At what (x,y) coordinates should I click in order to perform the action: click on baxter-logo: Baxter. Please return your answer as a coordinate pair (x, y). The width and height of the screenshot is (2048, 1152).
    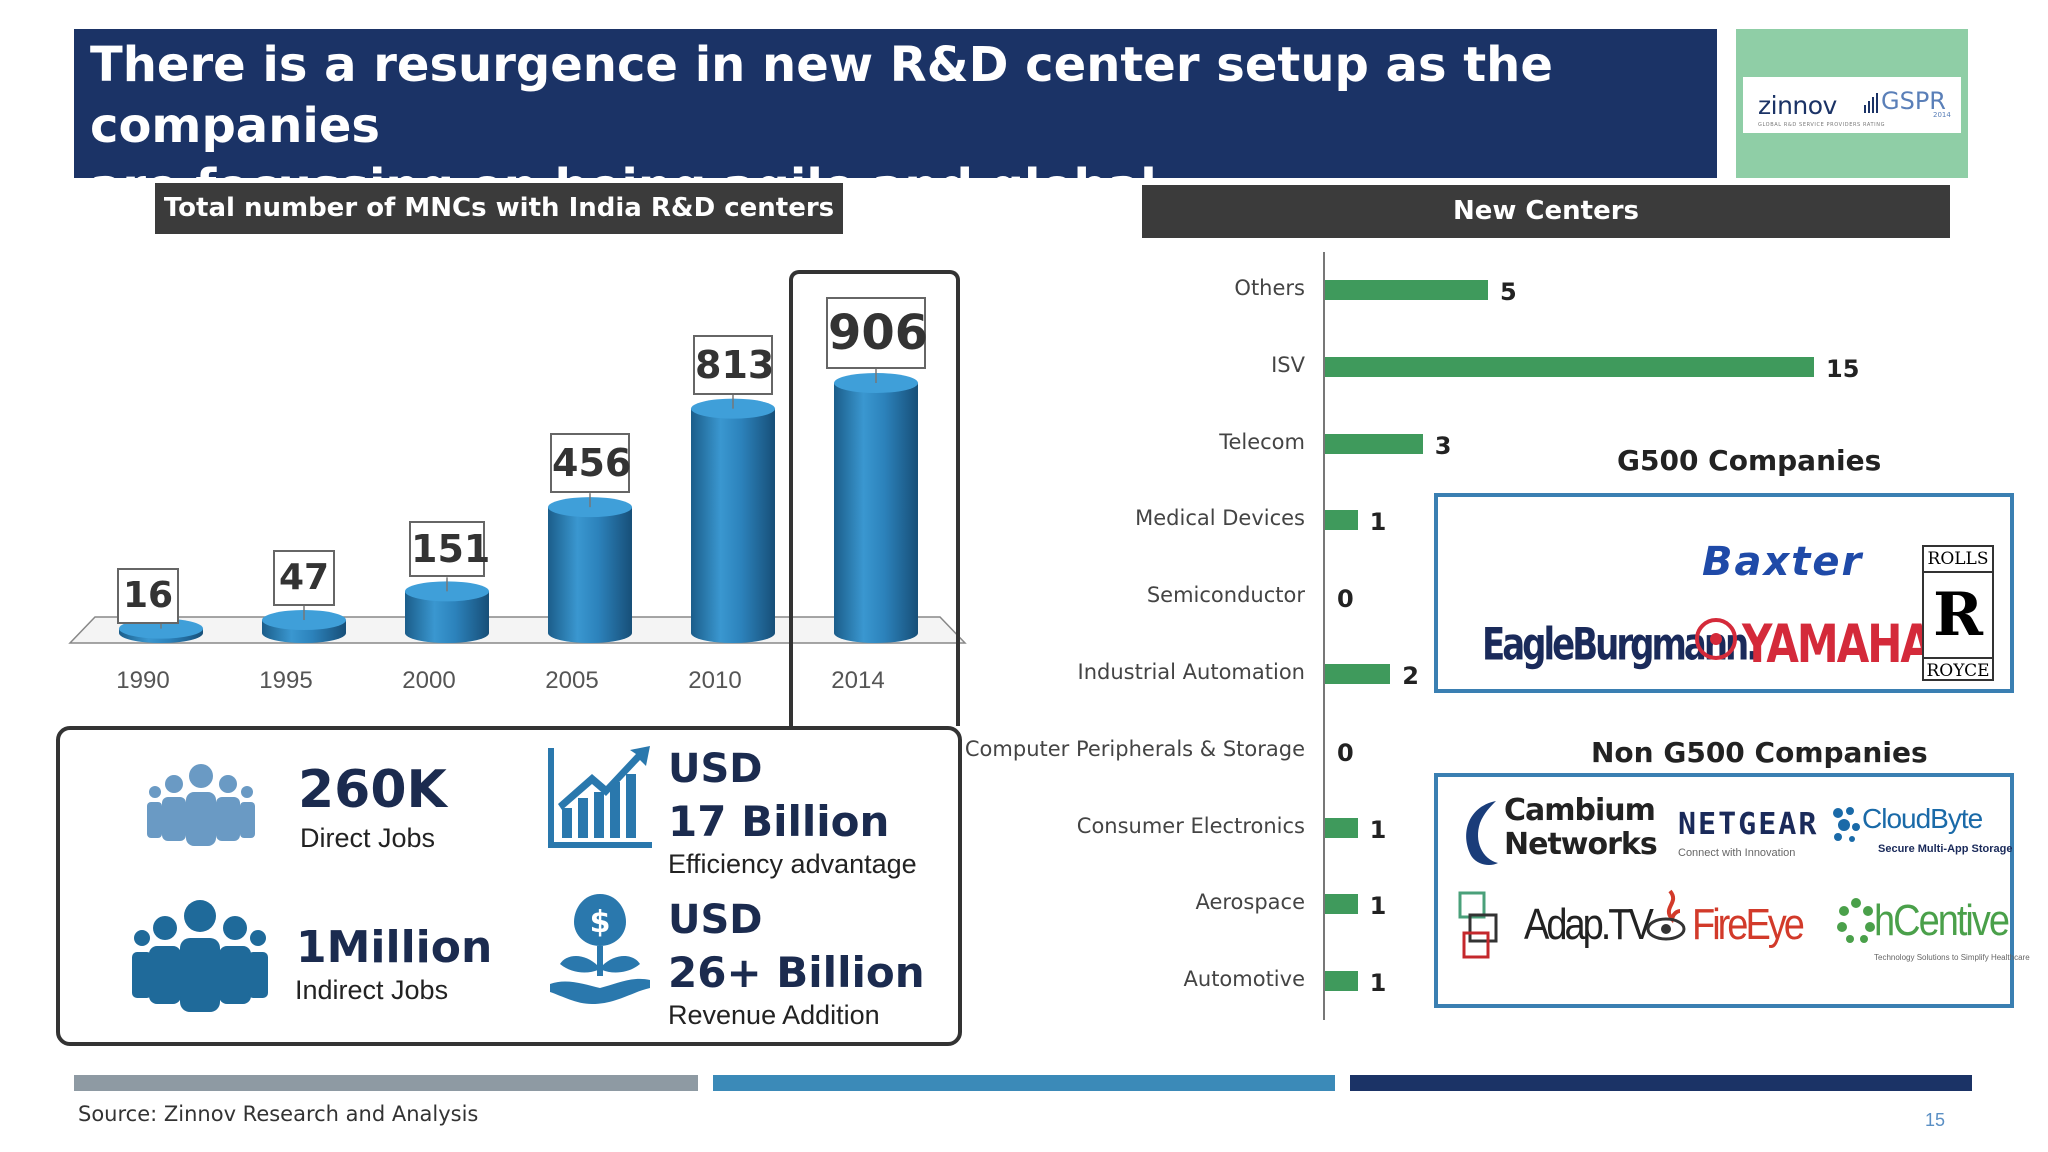
    Looking at the image, I should click on (1783, 562).